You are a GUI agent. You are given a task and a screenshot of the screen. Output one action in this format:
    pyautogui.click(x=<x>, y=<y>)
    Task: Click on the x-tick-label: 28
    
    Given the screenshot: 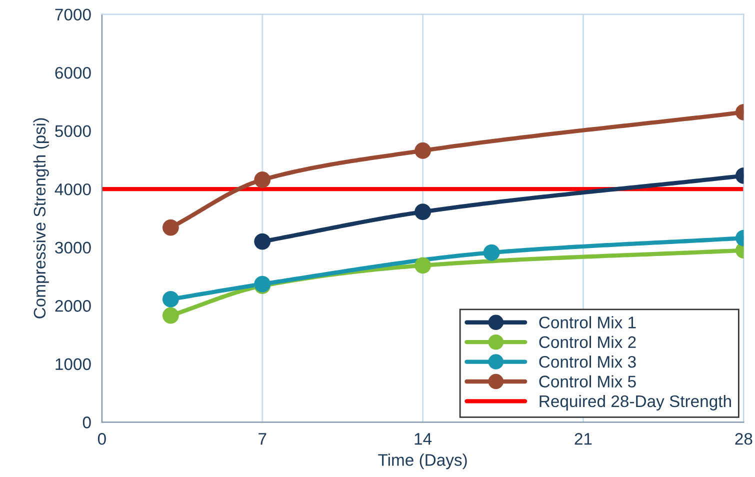 What is the action you would take?
    pyautogui.click(x=743, y=439)
    